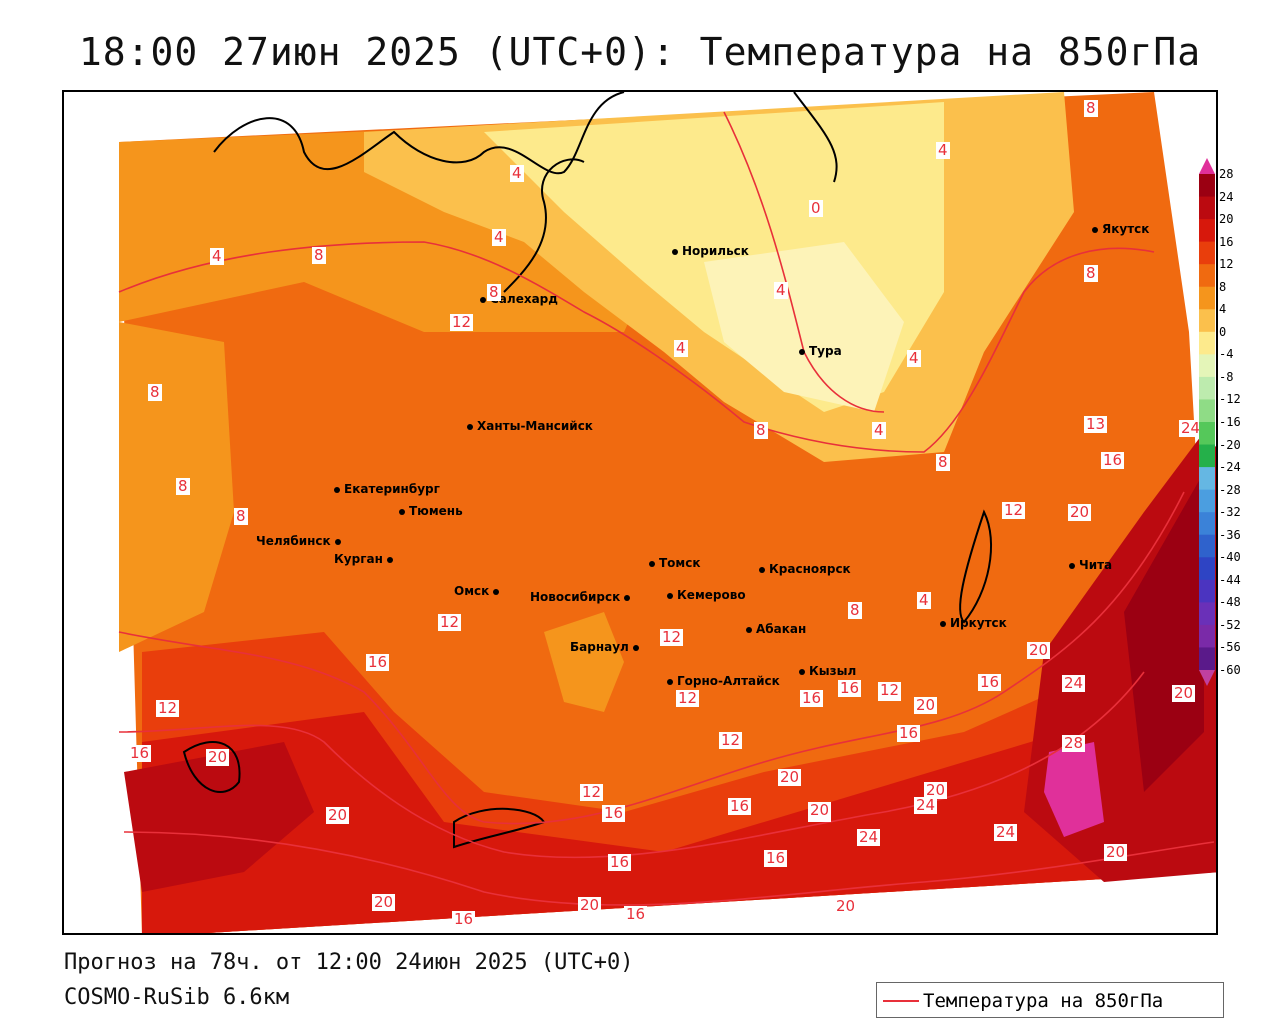 The image size is (1280, 1024). Describe the element at coordinates (973, 623) in the screenshot. I see `city-marker: Иркутск` at that location.